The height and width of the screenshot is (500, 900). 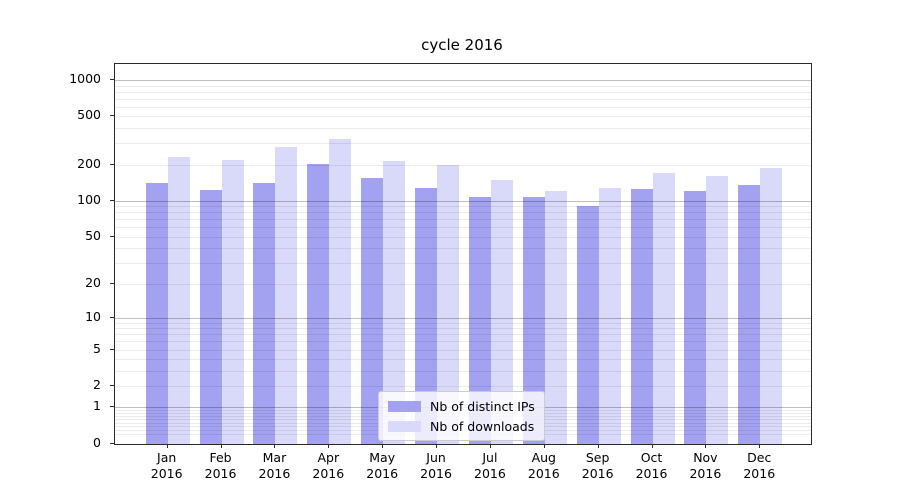 I want to click on y-tick-label-10: 10, so click(x=93, y=316).